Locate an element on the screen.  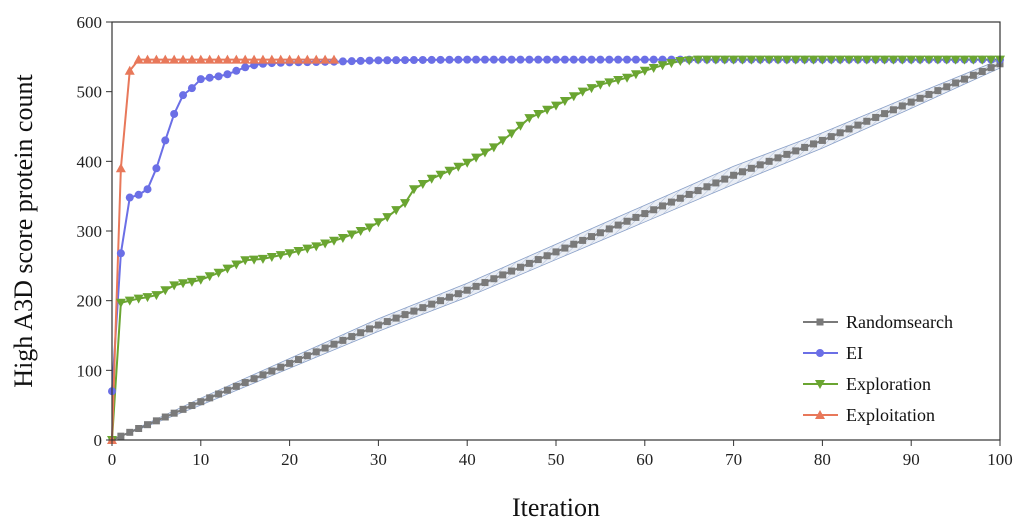
y-tick-label: 500 is located at coordinates (90, 92).